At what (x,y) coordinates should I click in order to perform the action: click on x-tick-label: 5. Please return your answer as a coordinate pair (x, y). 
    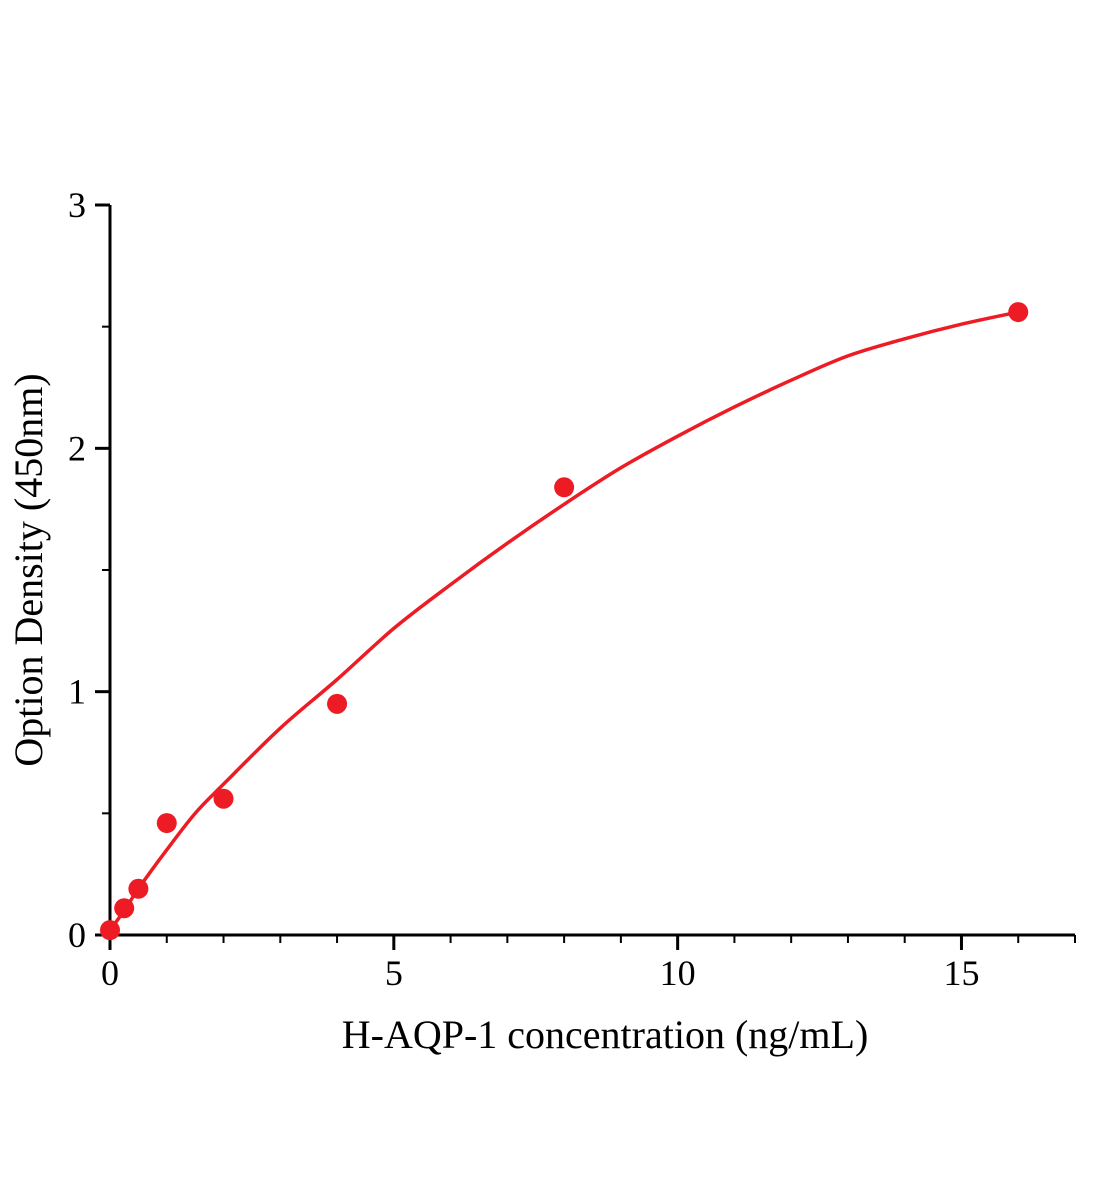
    Looking at the image, I should click on (394, 973).